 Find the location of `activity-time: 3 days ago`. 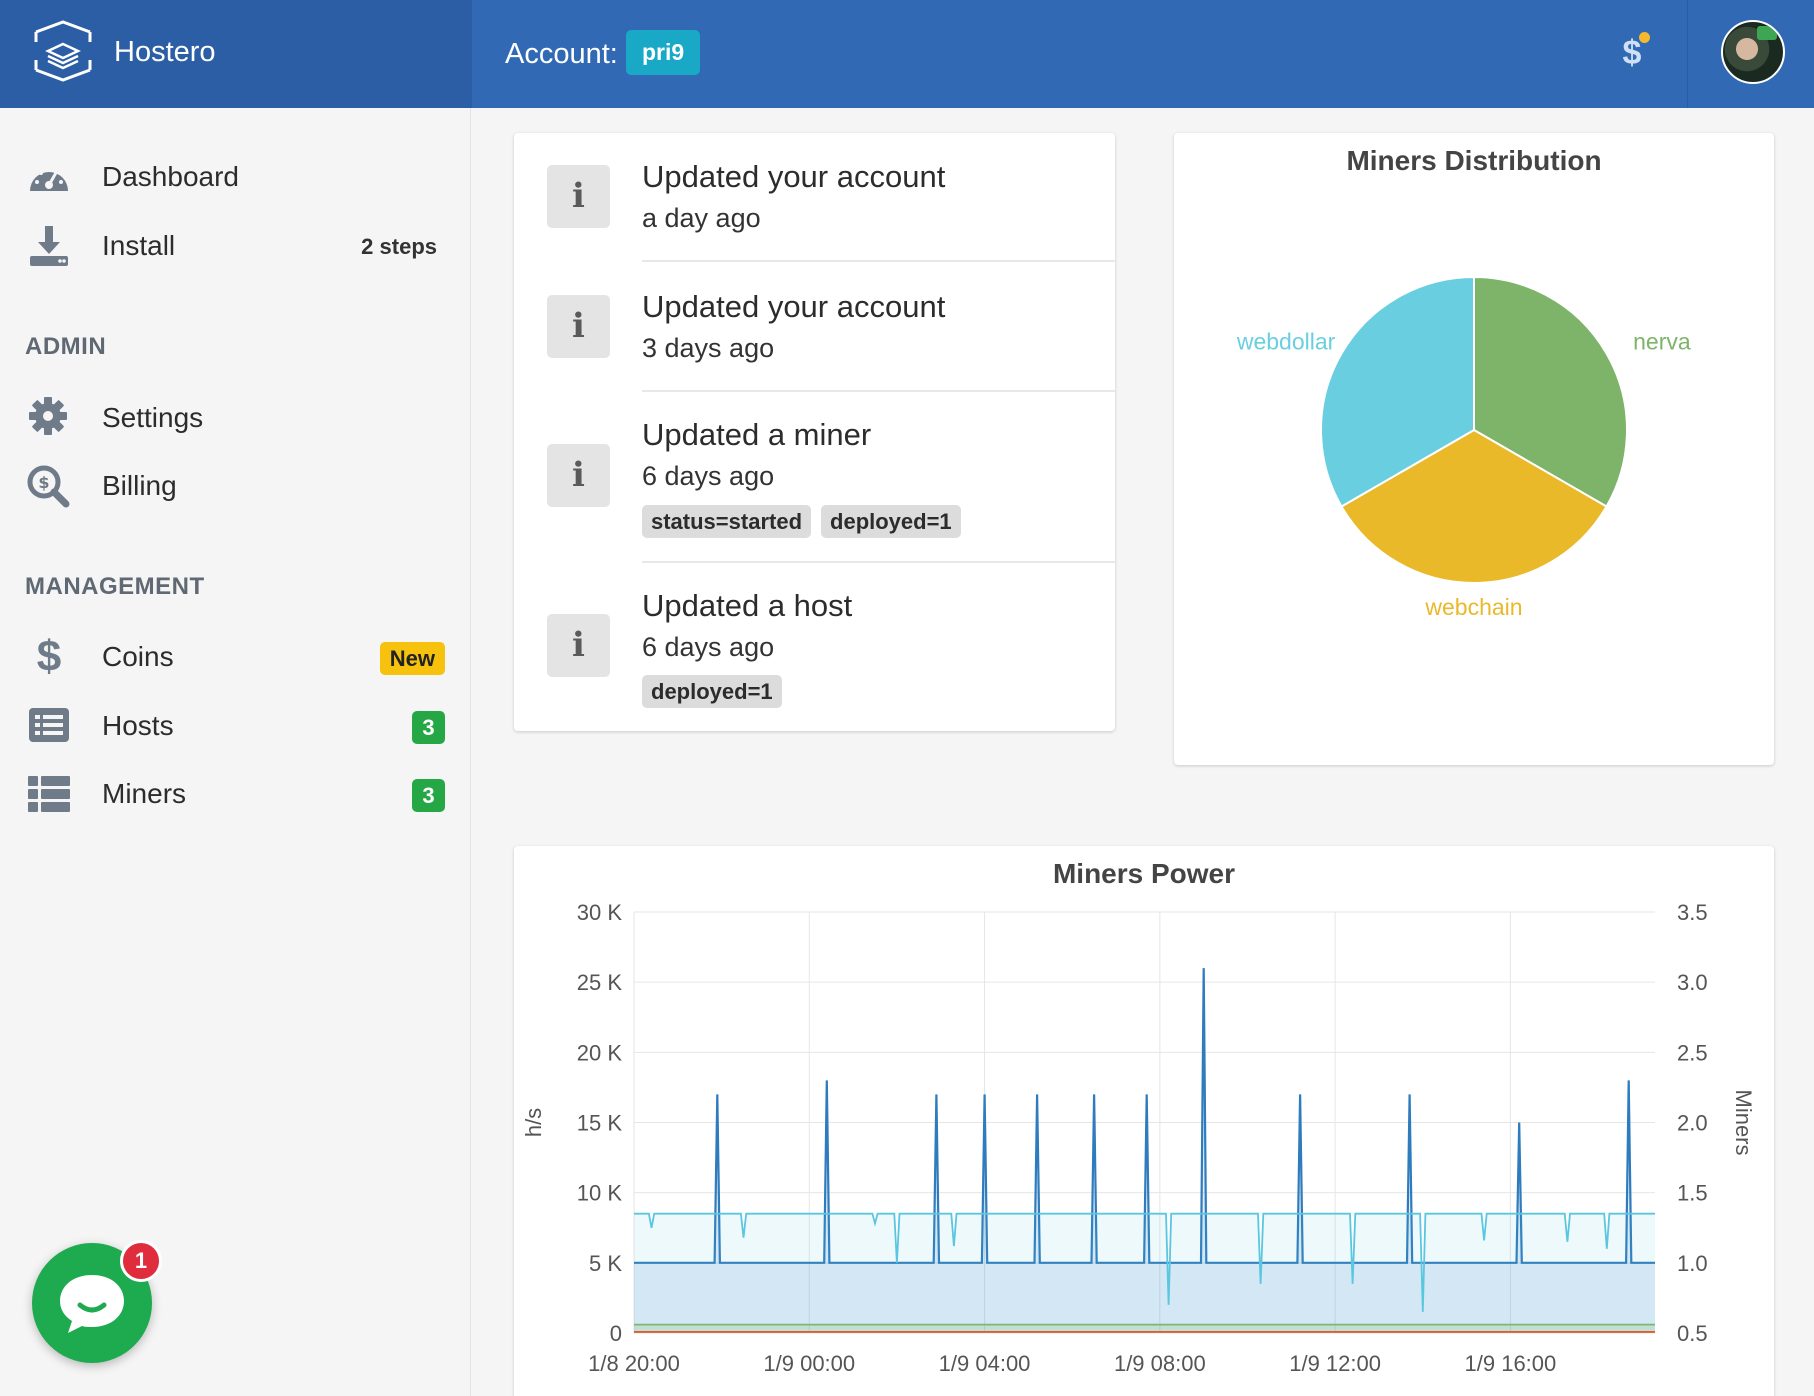

activity-time: 3 days ago is located at coordinates (708, 348).